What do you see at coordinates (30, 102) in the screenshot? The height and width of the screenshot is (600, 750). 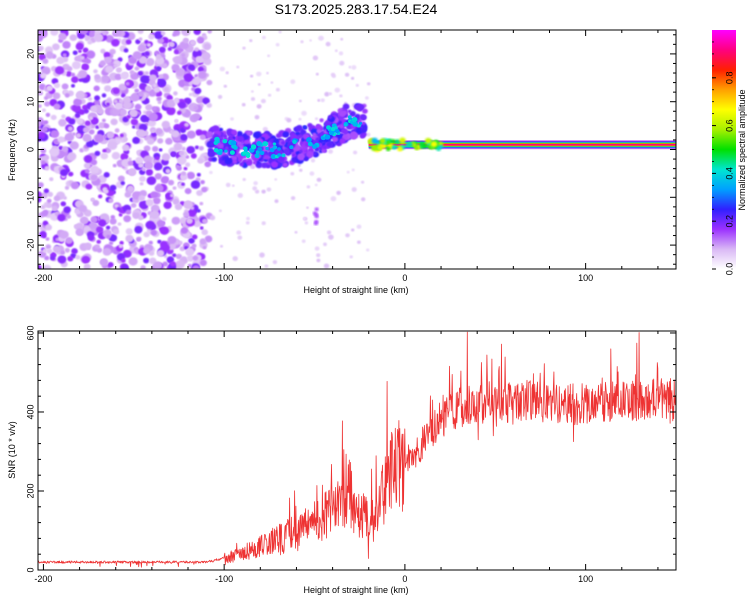 I see `spectrogram-y-tick-label: 10` at bounding box center [30, 102].